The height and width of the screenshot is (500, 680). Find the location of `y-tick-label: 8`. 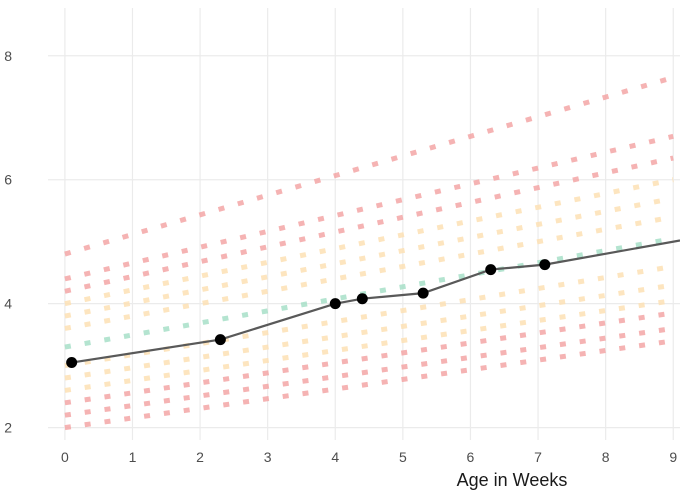

y-tick-label: 8 is located at coordinates (8, 56).